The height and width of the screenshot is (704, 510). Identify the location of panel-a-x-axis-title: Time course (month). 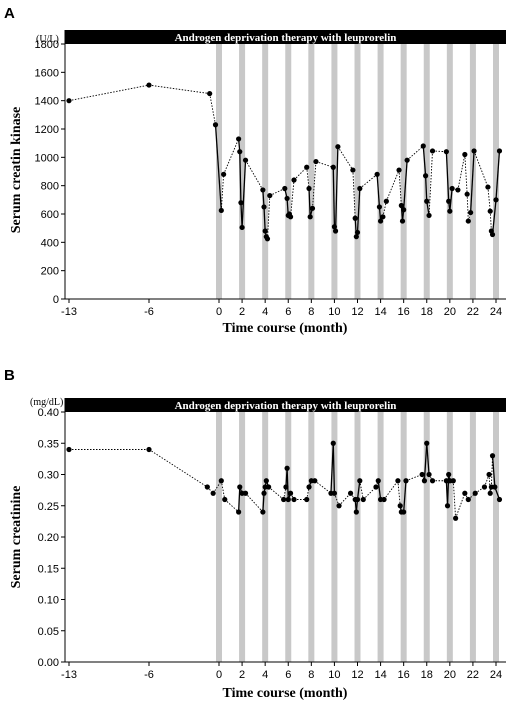
(285, 328).